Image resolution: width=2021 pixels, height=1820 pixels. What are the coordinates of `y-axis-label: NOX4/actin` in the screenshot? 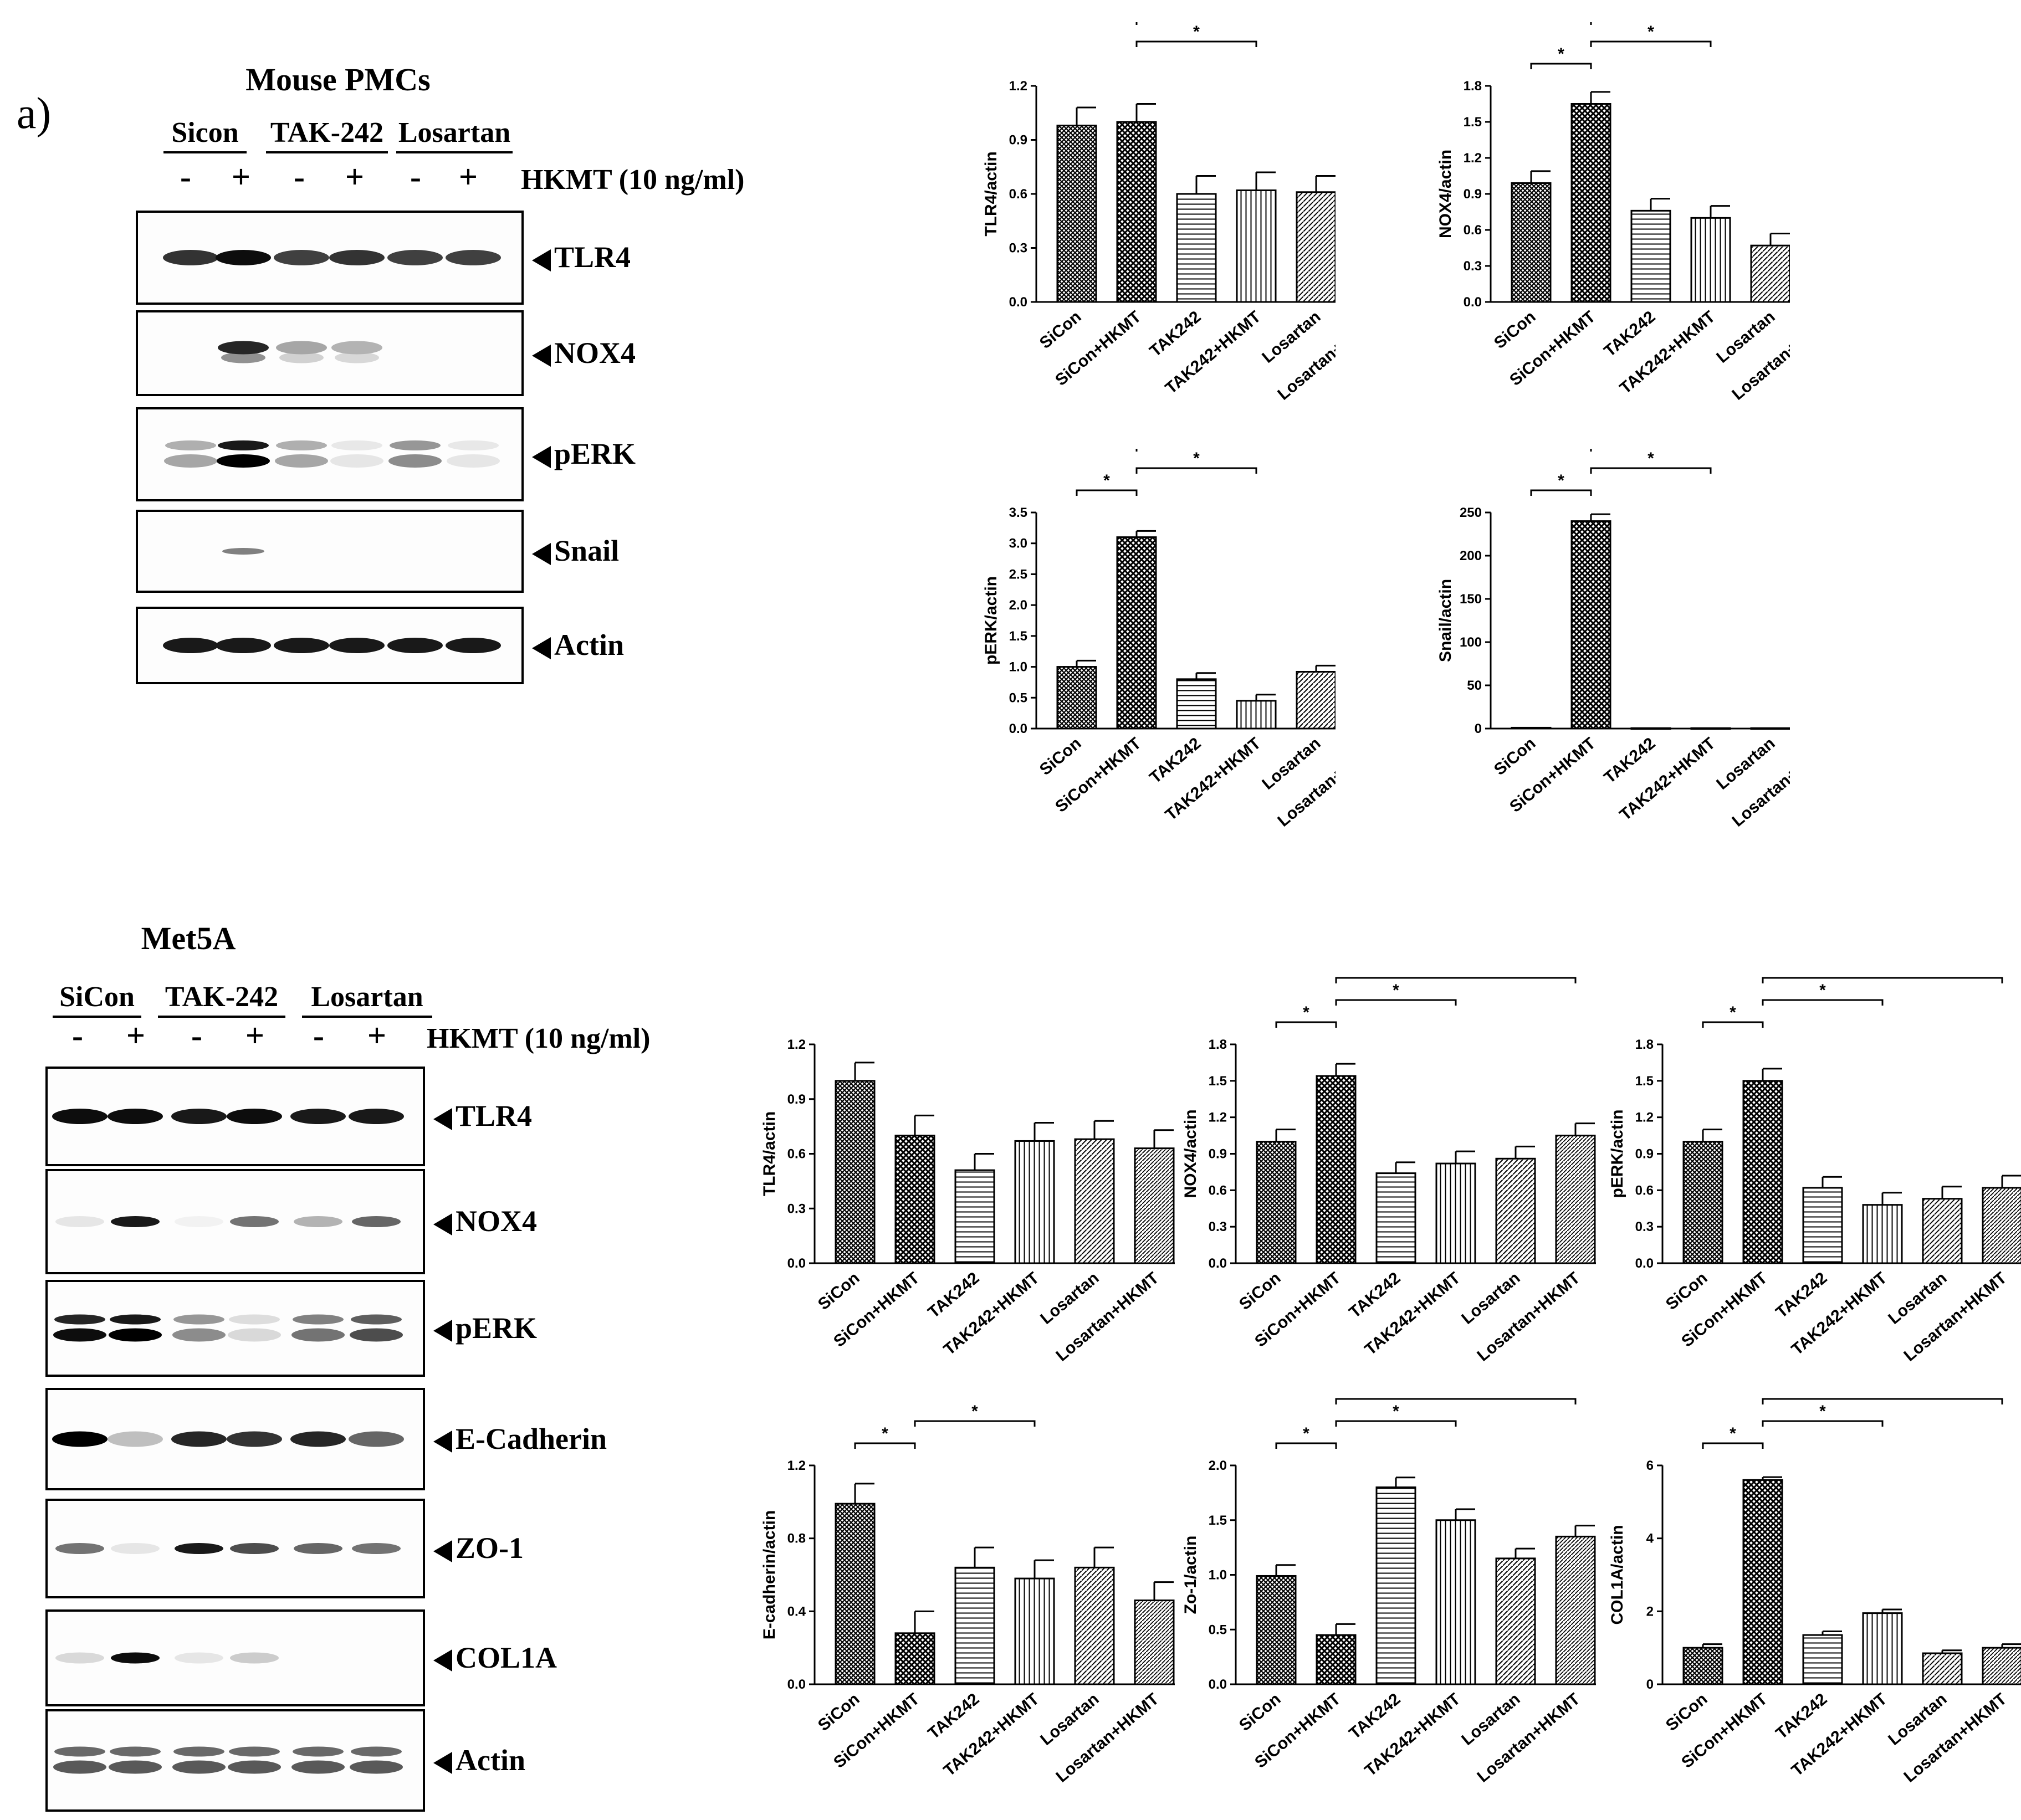 It's located at (1191, 1153).